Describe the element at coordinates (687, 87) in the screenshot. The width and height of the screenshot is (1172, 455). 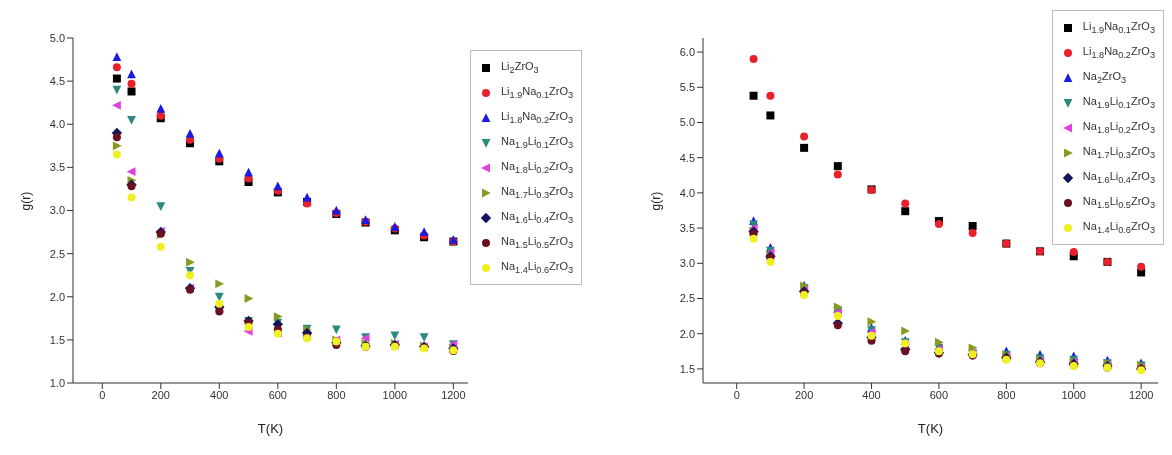
I see `y-tick-label: 5.5` at that location.